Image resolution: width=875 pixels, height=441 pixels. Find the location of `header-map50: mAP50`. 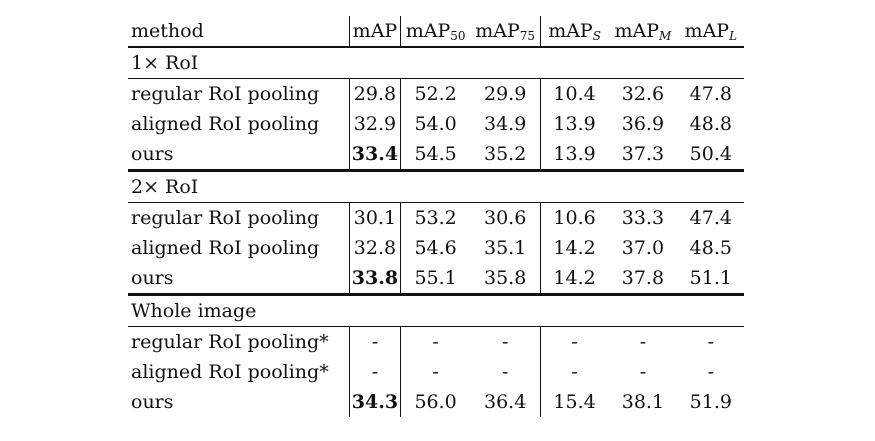

header-map50: mAP50 is located at coordinates (435, 31).